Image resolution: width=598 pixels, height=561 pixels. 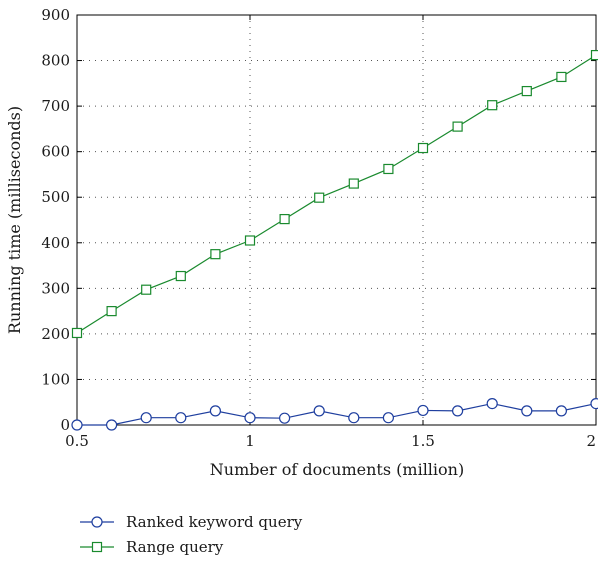 I want to click on y-tick-label: 700, so click(x=55, y=106).